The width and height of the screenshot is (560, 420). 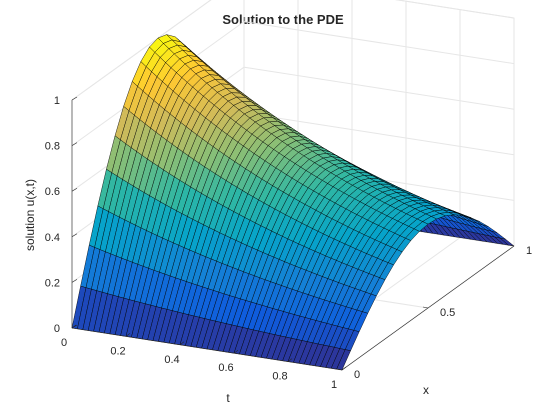 What do you see at coordinates (57, 329) in the screenshot?
I see `z-tick-label: 0` at bounding box center [57, 329].